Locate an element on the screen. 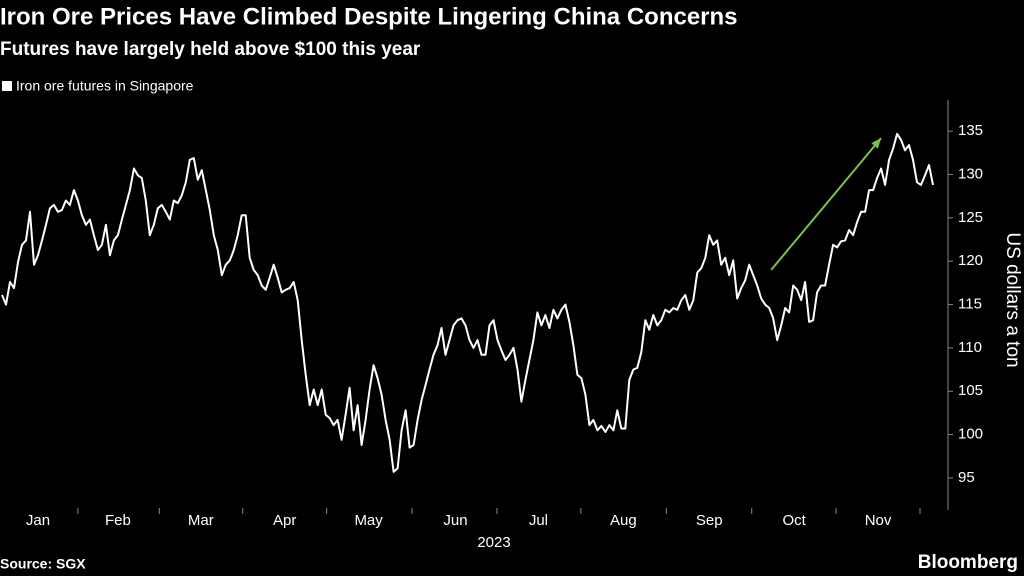 This screenshot has width=1024, height=576. legend-swatch is located at coordinates (7, 86).